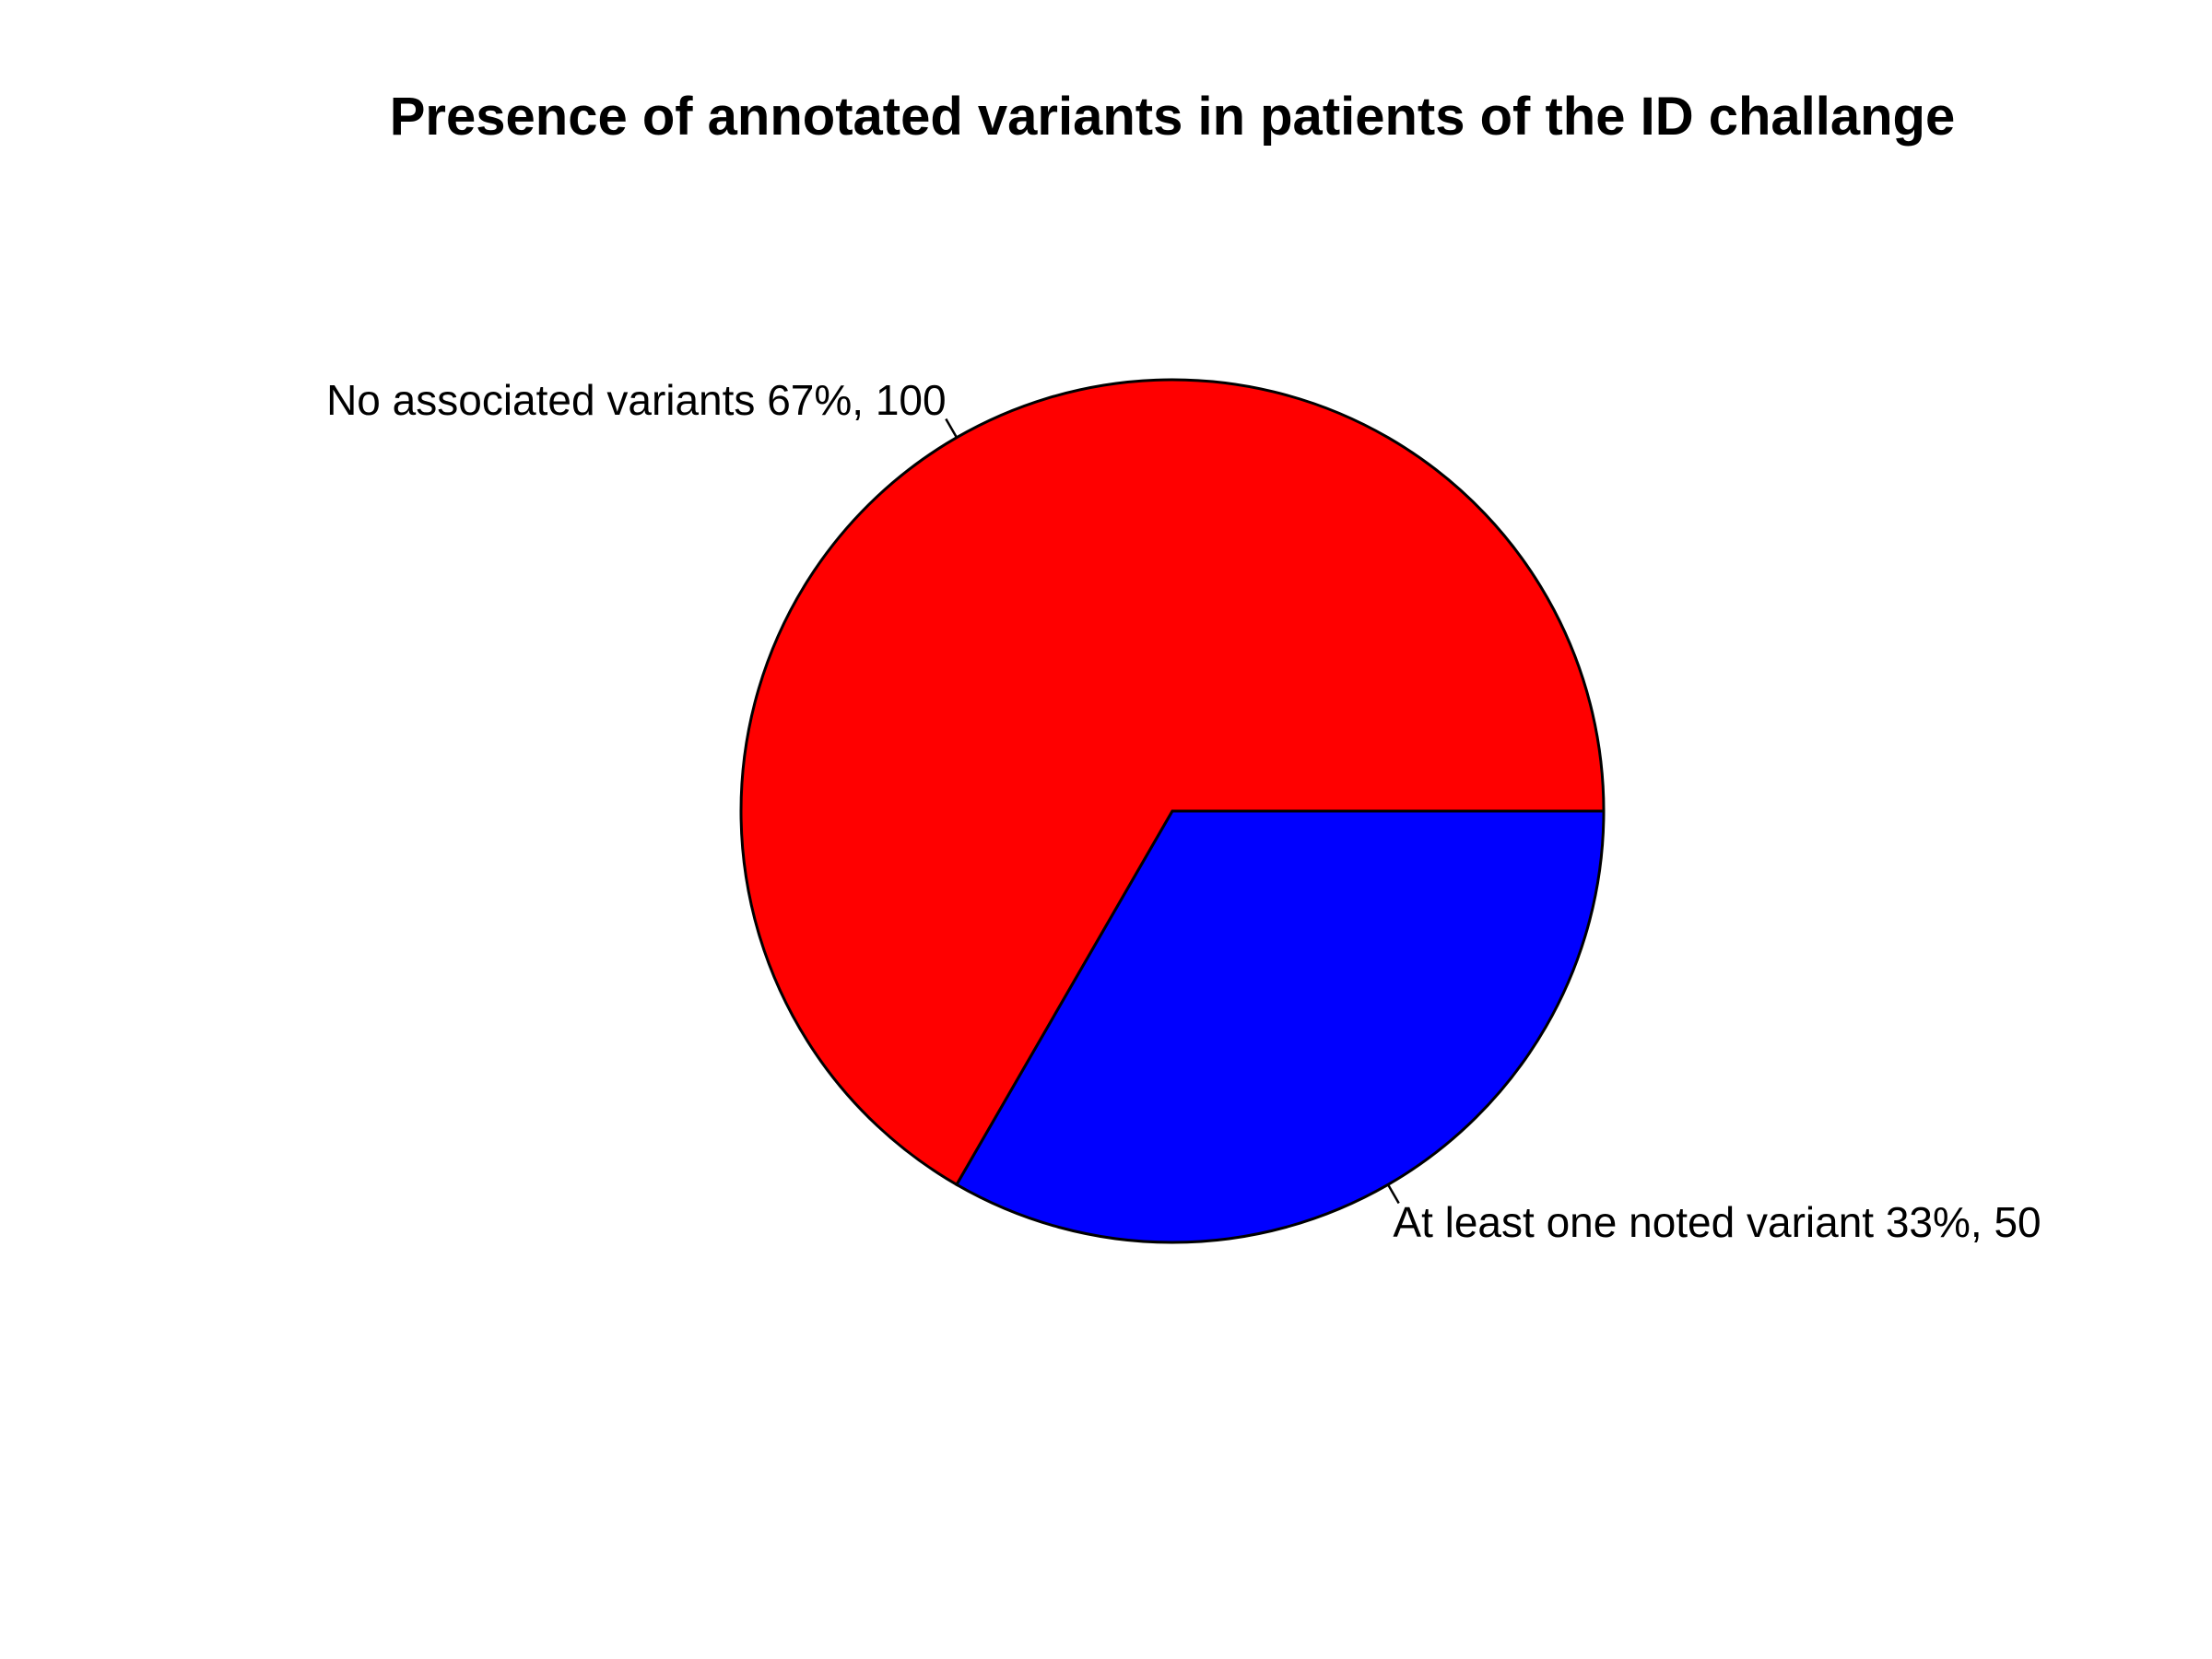 The height and width of the screenshot is (1659, 2212). What do you see at coordinates (1717, 1222) in the screenshot?
I see `pie-slice-label-1: At least one noted variant 33%, 50` at bounding box center [1717, 1222].